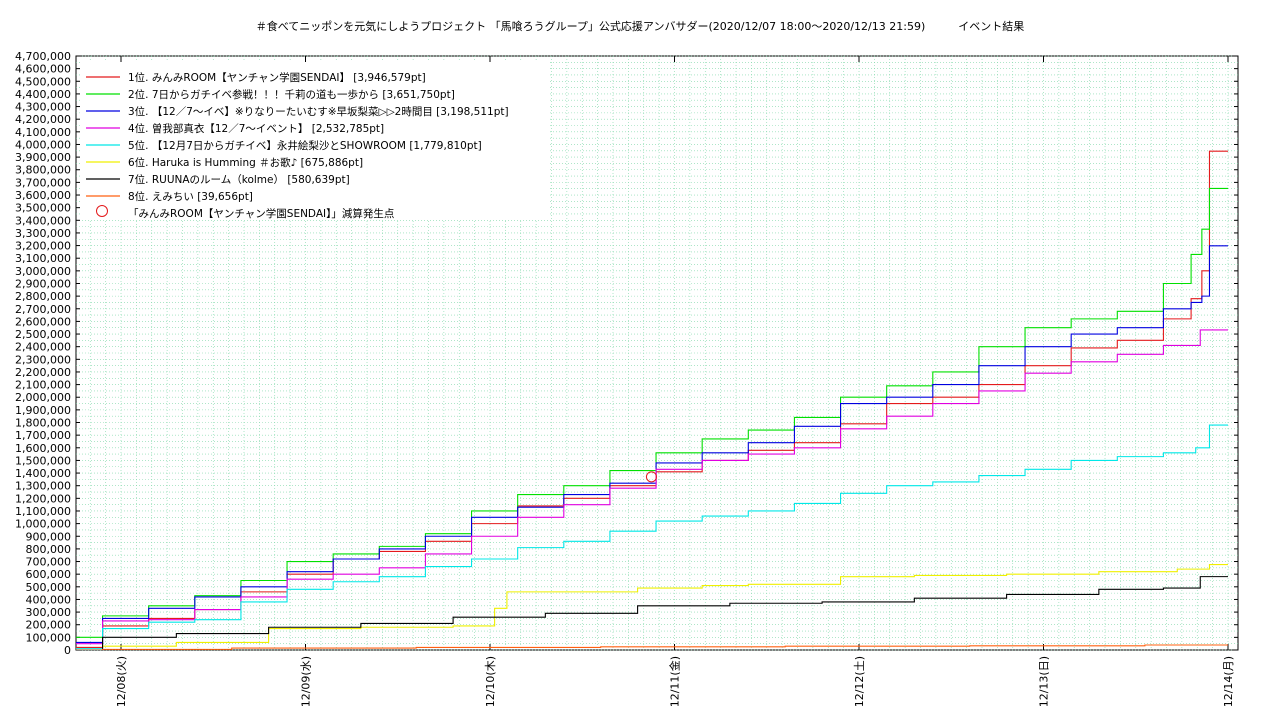  I want to click on legend-label: 2位. 7日からガチイベ参戦！！！千莉の道も一歩から [3,651,750pt], so click(291, 94).